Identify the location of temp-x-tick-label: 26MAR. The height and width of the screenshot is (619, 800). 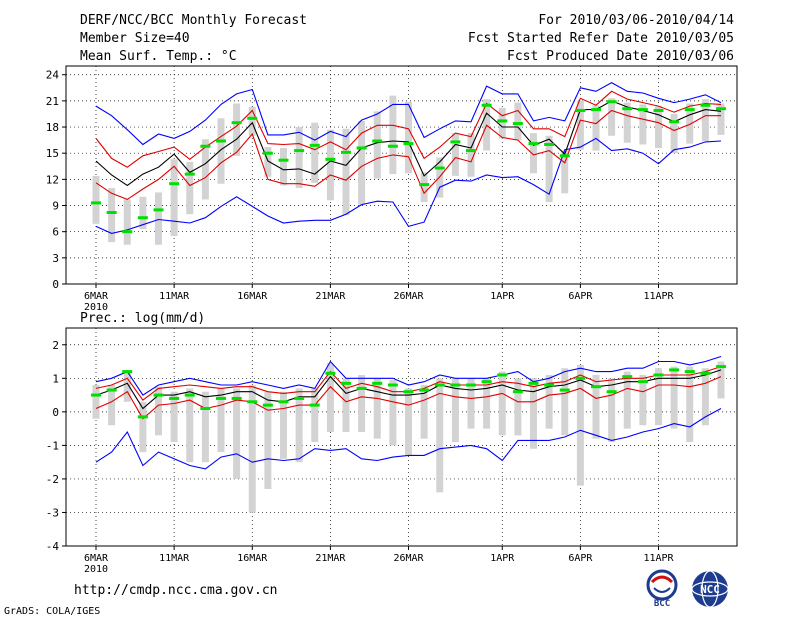
(408, 296).